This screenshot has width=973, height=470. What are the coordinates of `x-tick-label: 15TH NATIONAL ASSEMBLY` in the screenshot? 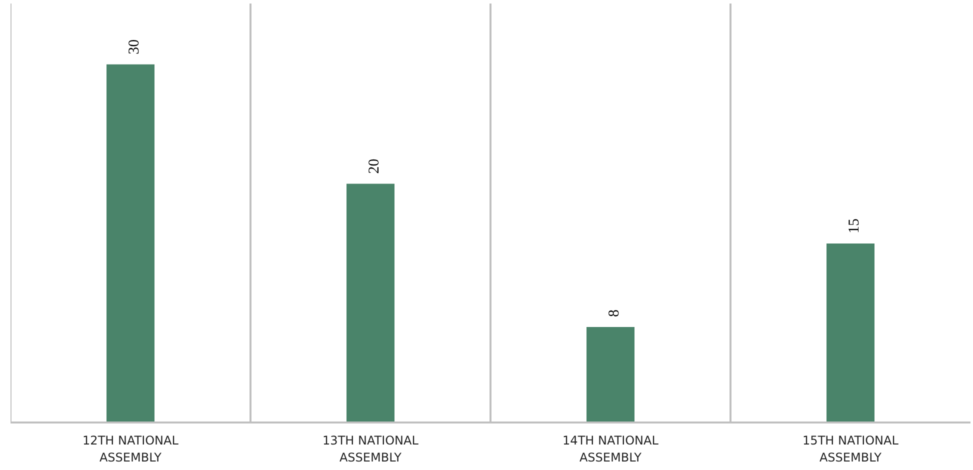 It's located at (850, 449).